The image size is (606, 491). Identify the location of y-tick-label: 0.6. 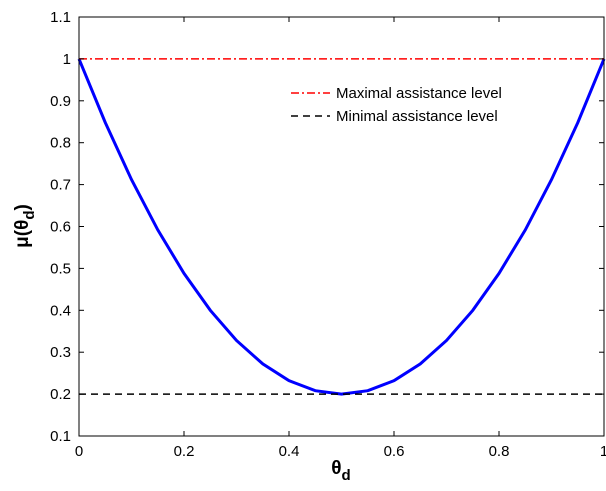
(60, 227).